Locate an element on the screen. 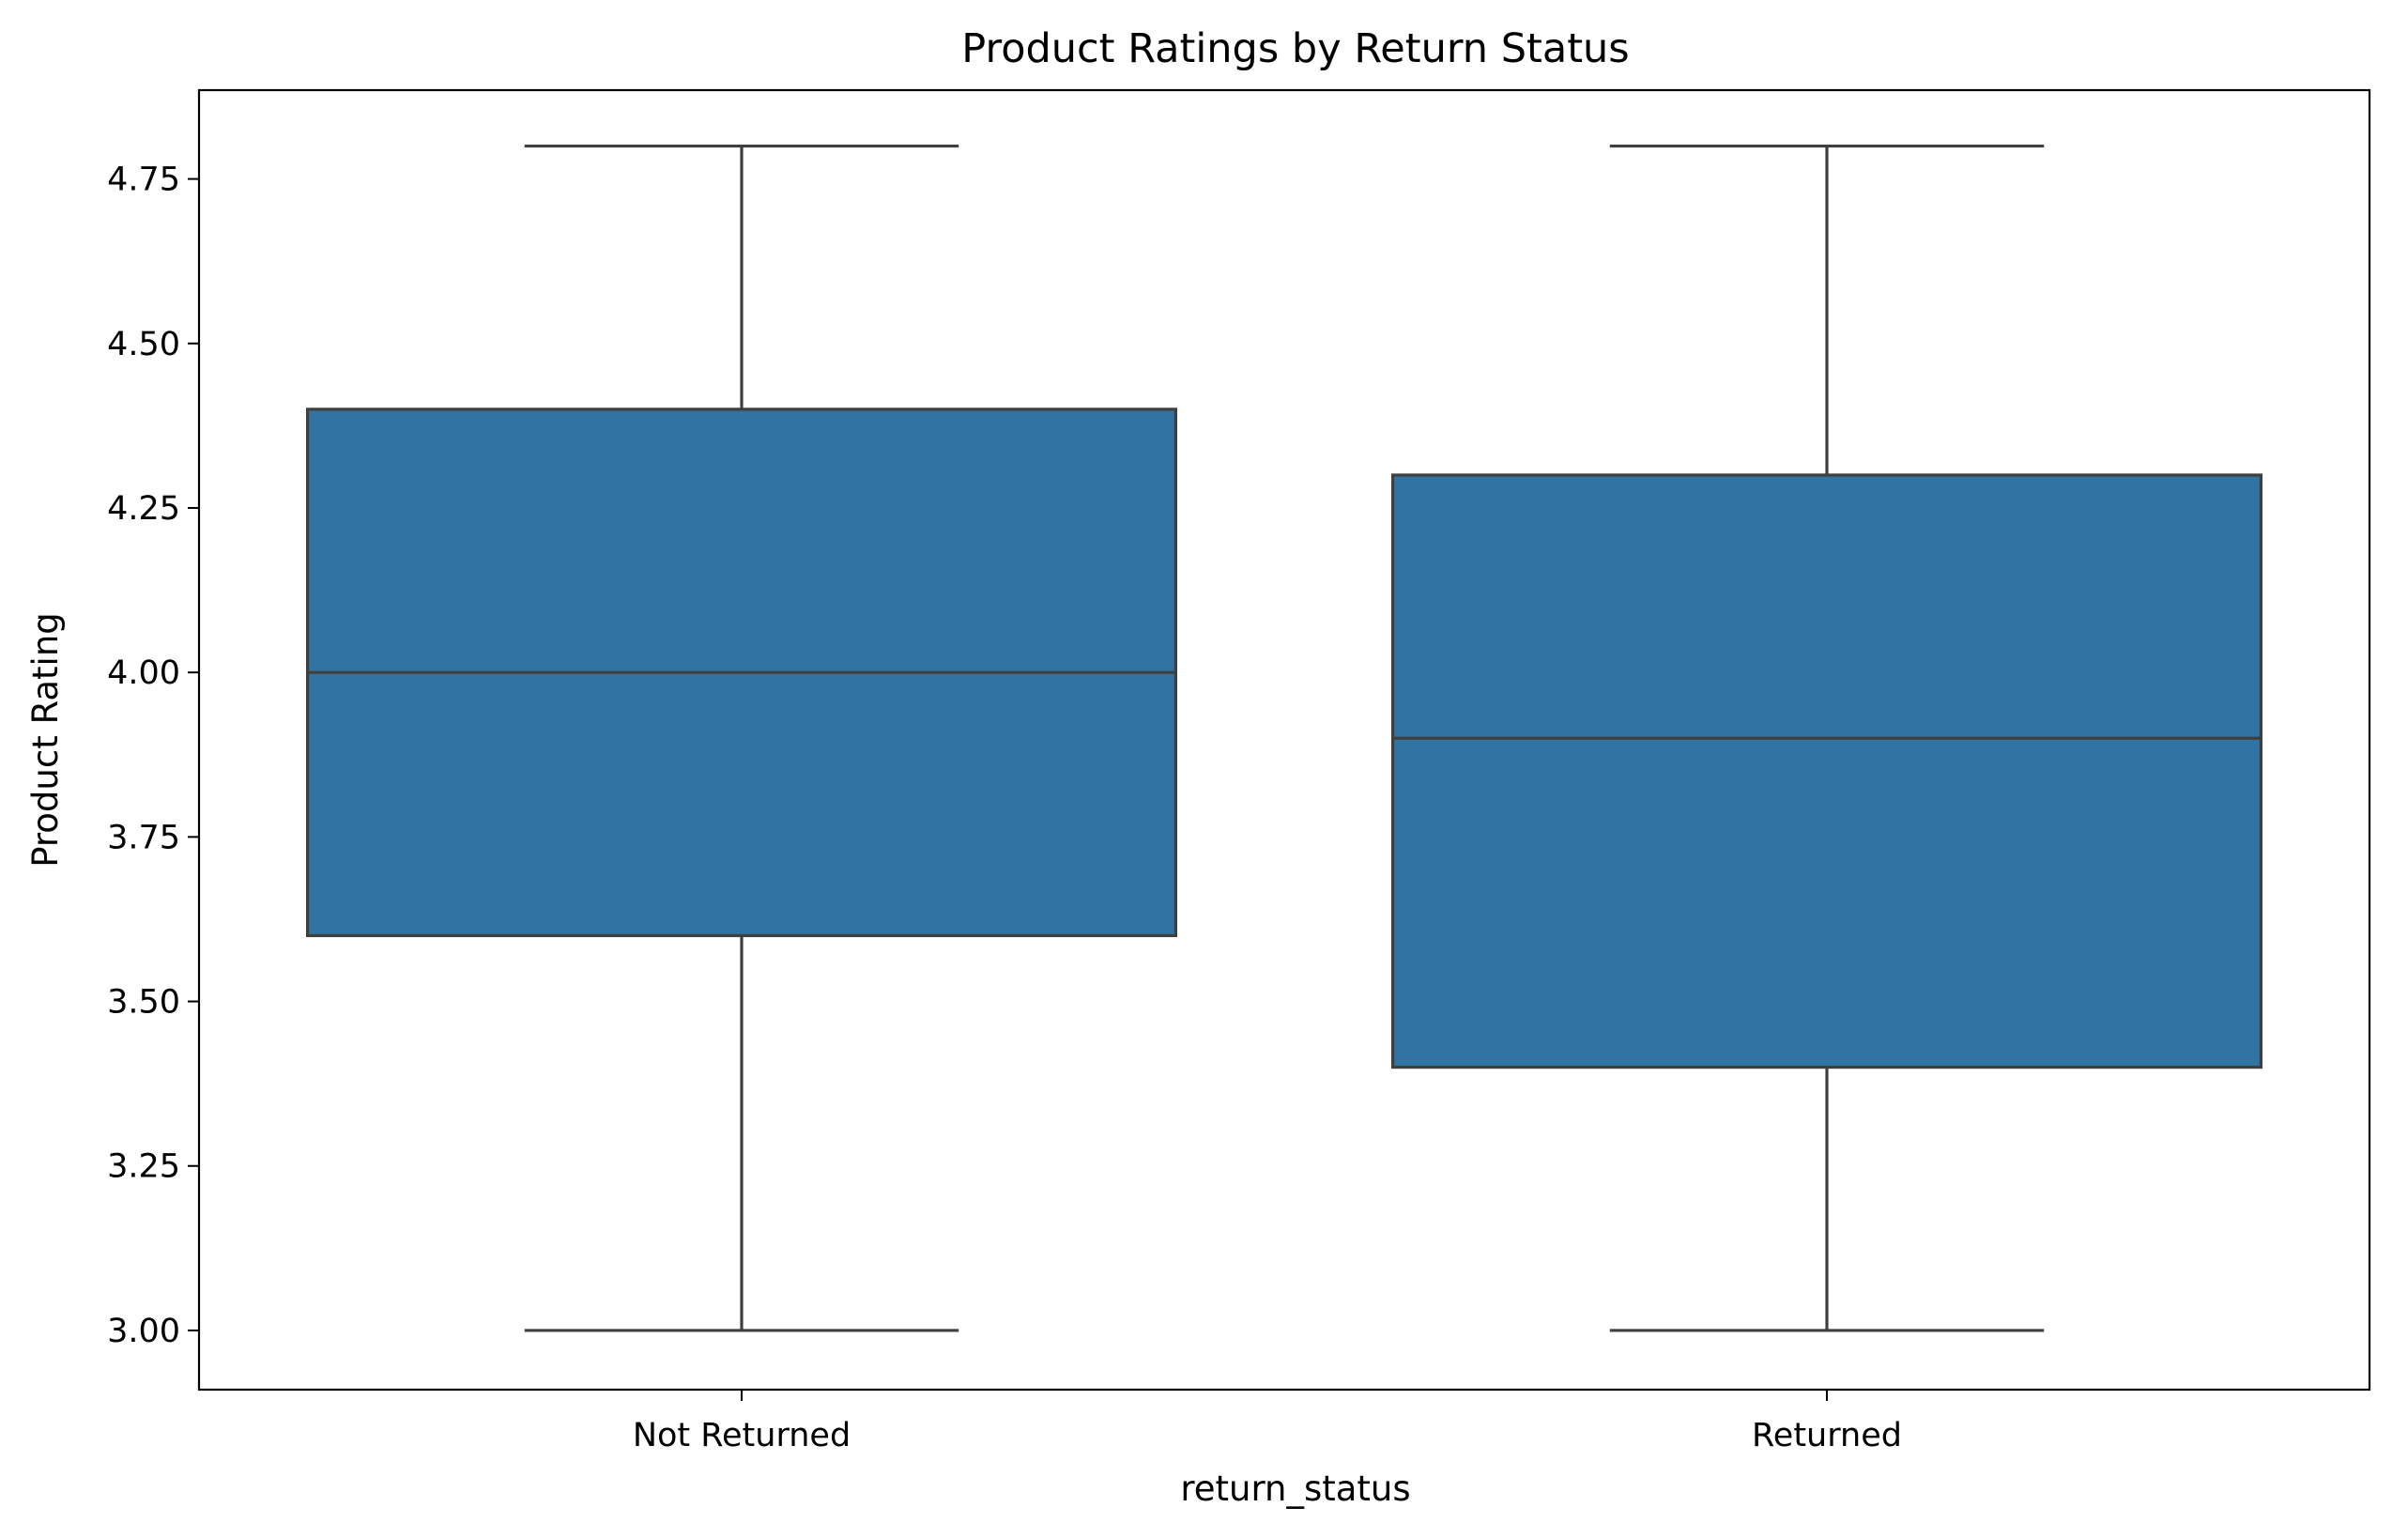  y-axis-label: Product Rating is located at coordinates (45, 740).